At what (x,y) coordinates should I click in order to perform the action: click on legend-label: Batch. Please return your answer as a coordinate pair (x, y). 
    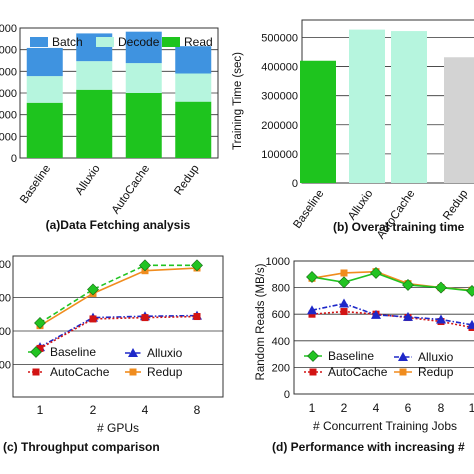
    Looking at the image, I should click on (67, 42).